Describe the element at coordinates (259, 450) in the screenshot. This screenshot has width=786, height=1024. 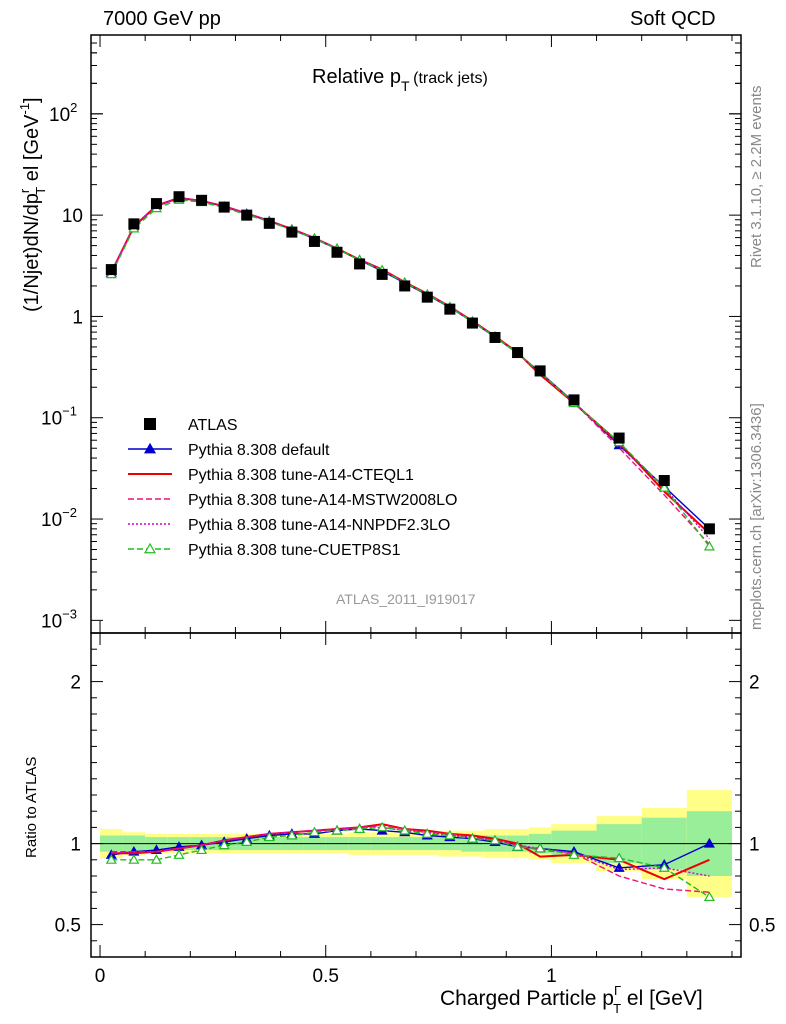
I see `legend-label: Pythia 8.308 default` at that location.